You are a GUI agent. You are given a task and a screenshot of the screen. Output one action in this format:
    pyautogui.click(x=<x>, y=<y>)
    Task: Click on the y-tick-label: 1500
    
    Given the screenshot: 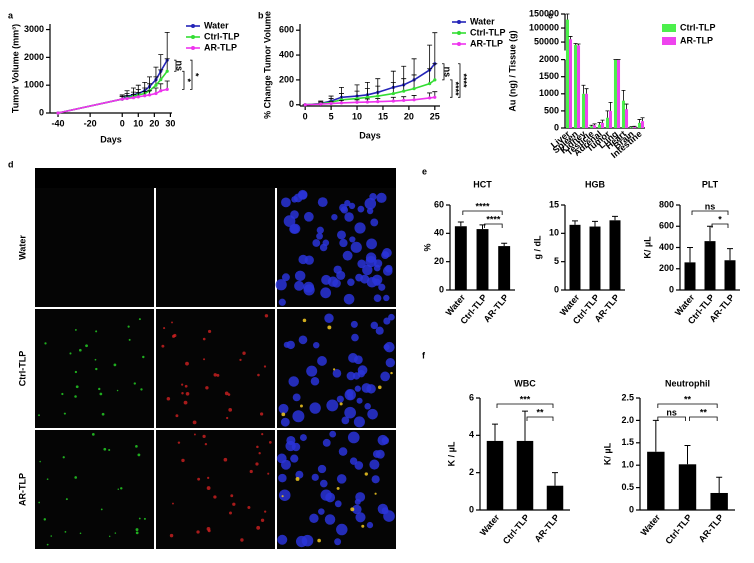 What is the action you would take?
    pyautogui.click(x=549, y=76)
    